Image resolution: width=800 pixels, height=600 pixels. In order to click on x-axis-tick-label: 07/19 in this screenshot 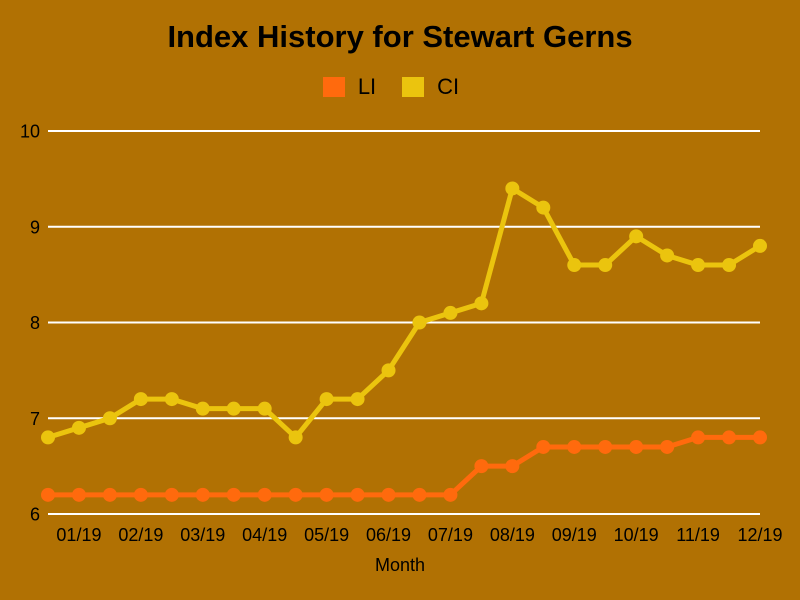, I will do `click(450, 535)`.